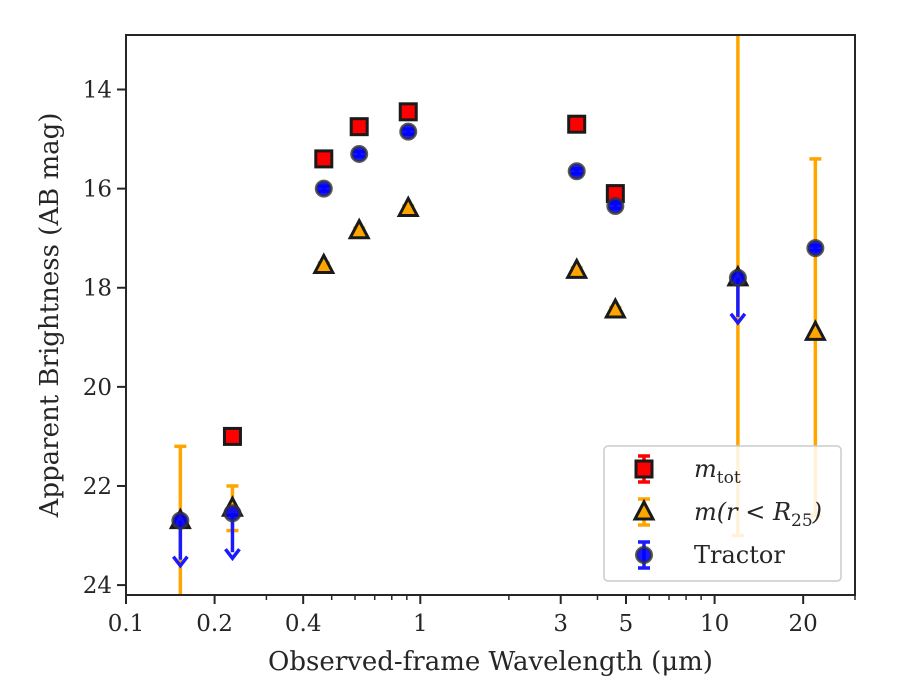 This screenshot has width=900, height=700. Describe the element at coordinates (560, 624) in the screenshot. I see `x-tick-label: 3` at that location.